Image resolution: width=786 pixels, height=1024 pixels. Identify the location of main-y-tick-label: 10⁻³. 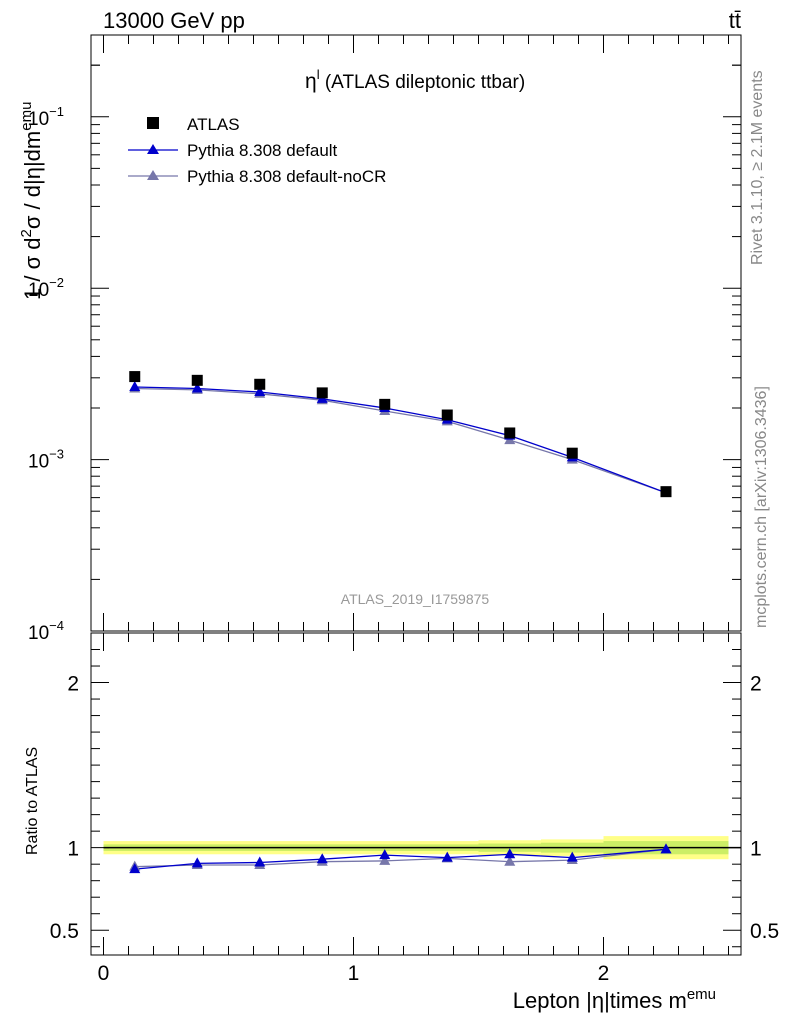
(46, 460).